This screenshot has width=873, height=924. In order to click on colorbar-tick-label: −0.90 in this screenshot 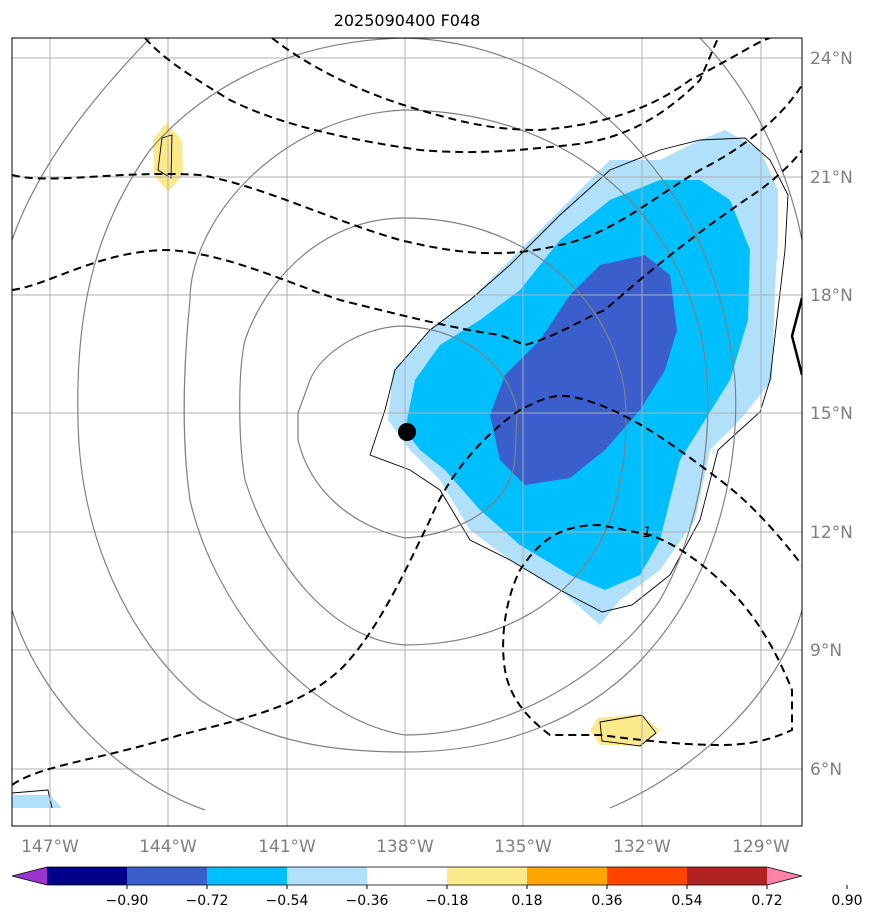, I will do `click(127, 901)`.